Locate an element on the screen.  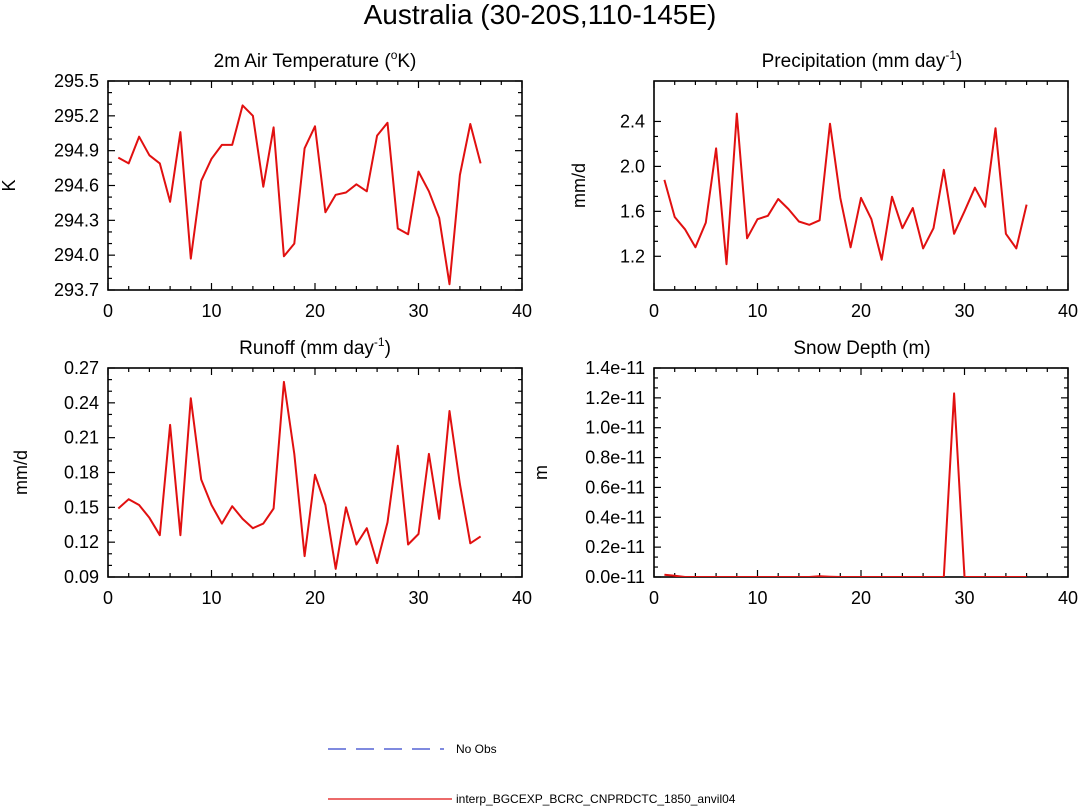
y-tick-label: 0.12 is located at coordinates (81, 542).